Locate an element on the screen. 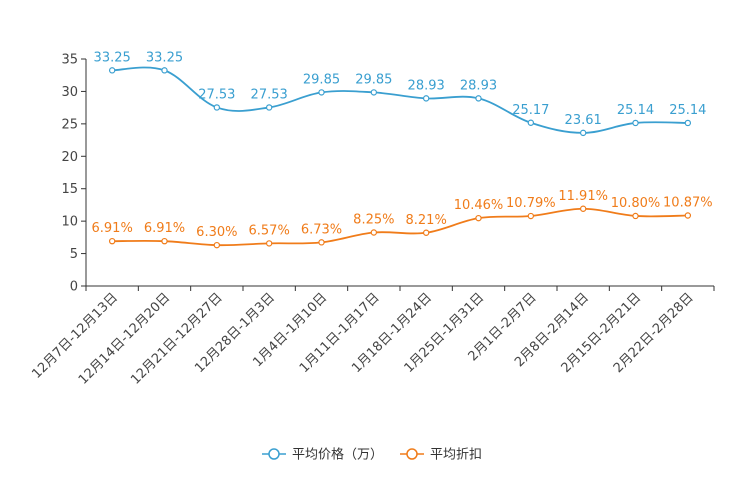 This screenshot has height=496, width=744. x-tick-label: 12月14日-12月20日 is located at coordinates (124, 338).